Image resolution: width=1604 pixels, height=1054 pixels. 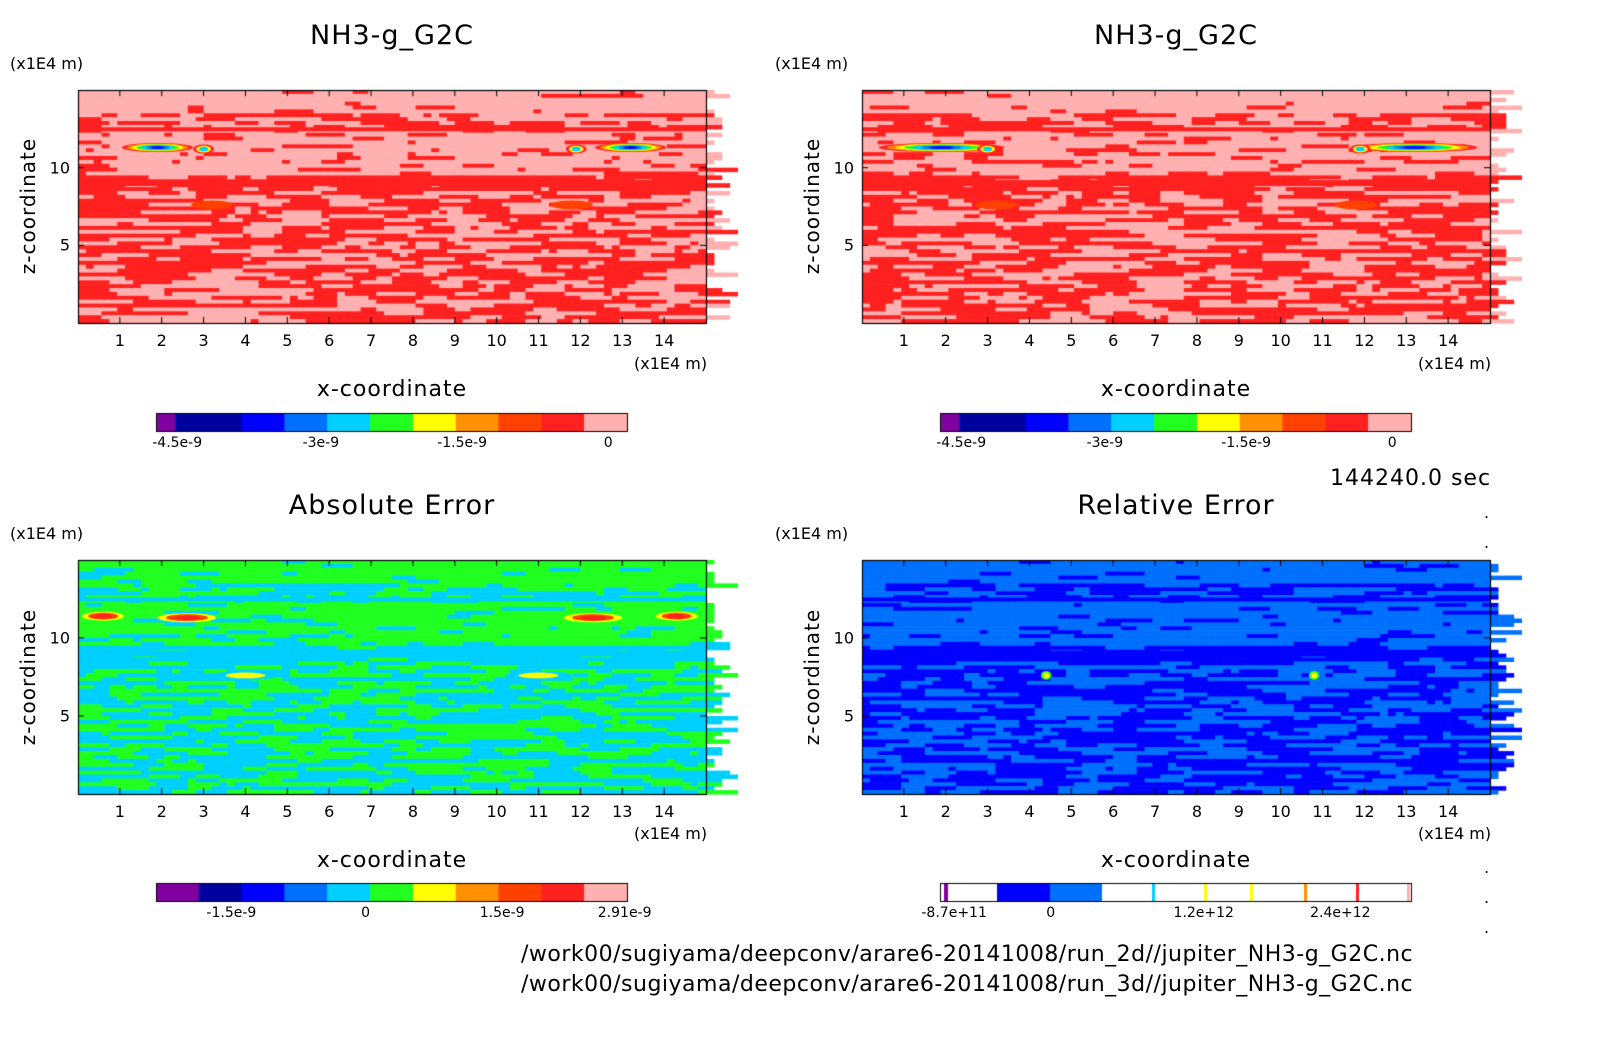 What do you see at coordinates (812, 206) in the screenshot?
I see `y-axis-label-top-right: z-coordinate` at bounding box center [812, 206].